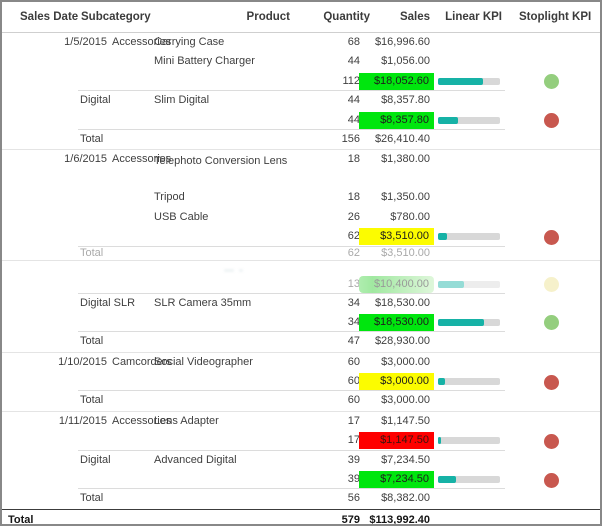 The width and height of the screenshot is (602, 526). What do you see at coordinates (186, 420) in the screenshot?
I see `product-cell: Lens Adapter` at bounding box center [186, 420].